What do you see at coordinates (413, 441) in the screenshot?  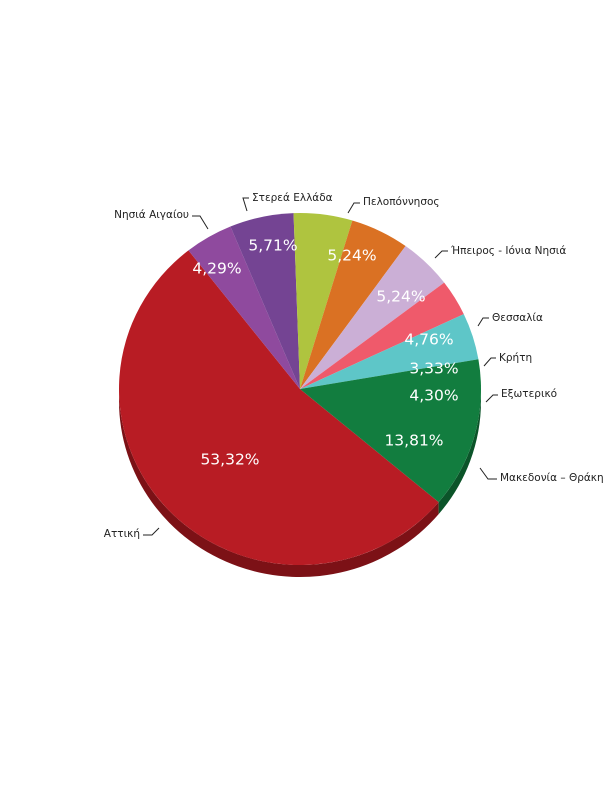 I see `slice-value-label: 13,81%` at bounding box center [413, 441].